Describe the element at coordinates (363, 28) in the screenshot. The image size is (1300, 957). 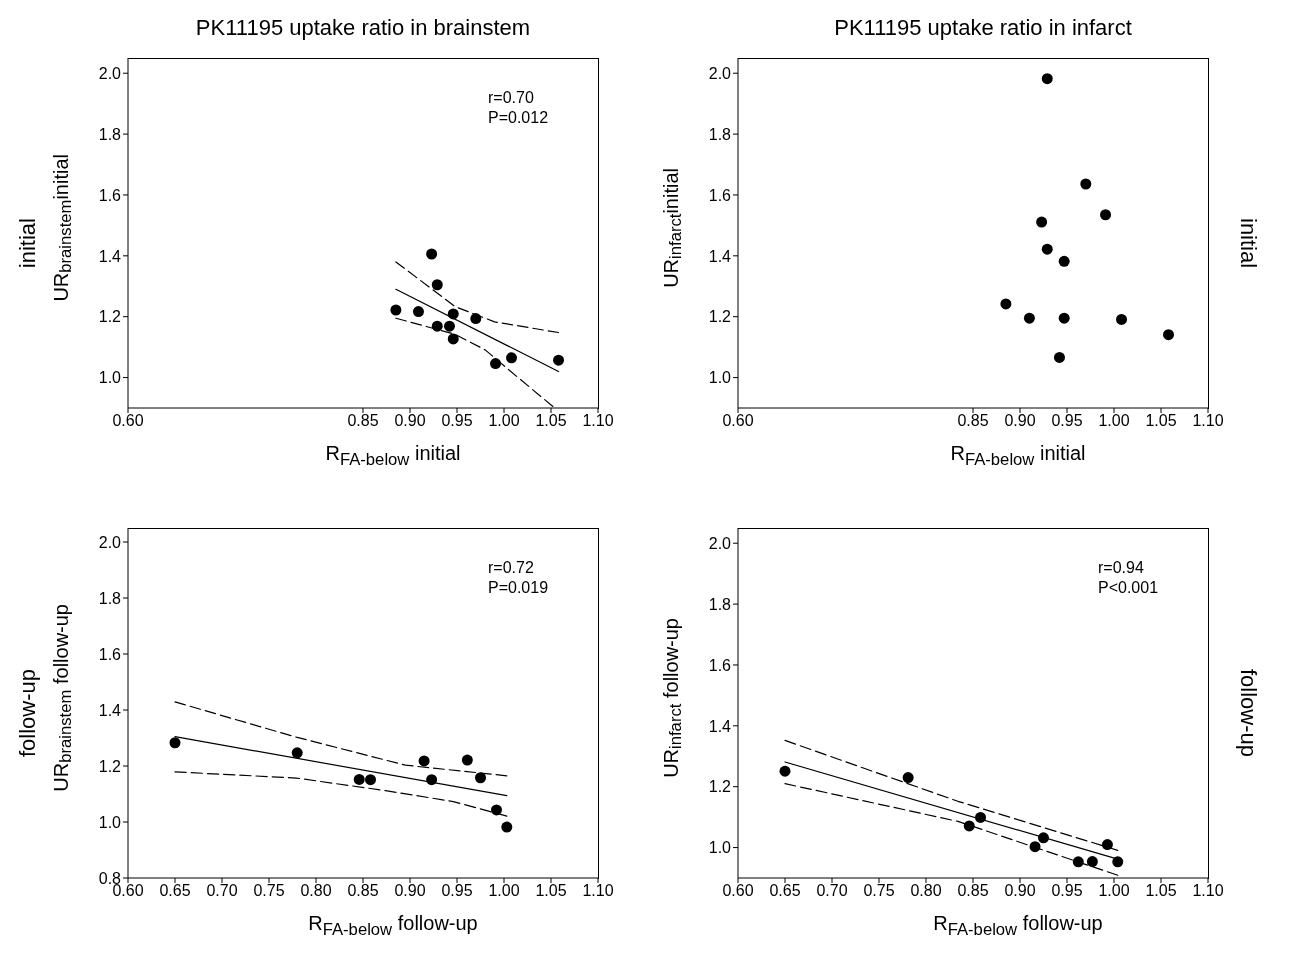
I see `chart-title: PK11195 uptake ratio in brainstem` at that location.